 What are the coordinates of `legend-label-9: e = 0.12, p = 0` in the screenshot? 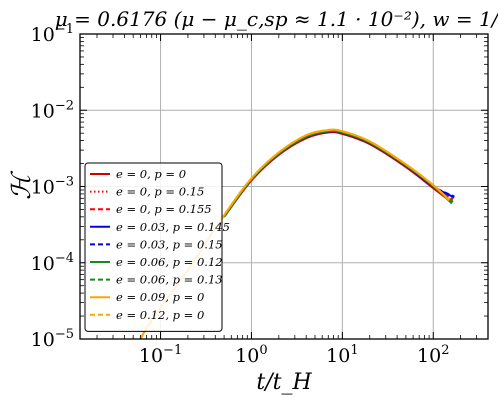 It's located at (160, 315).